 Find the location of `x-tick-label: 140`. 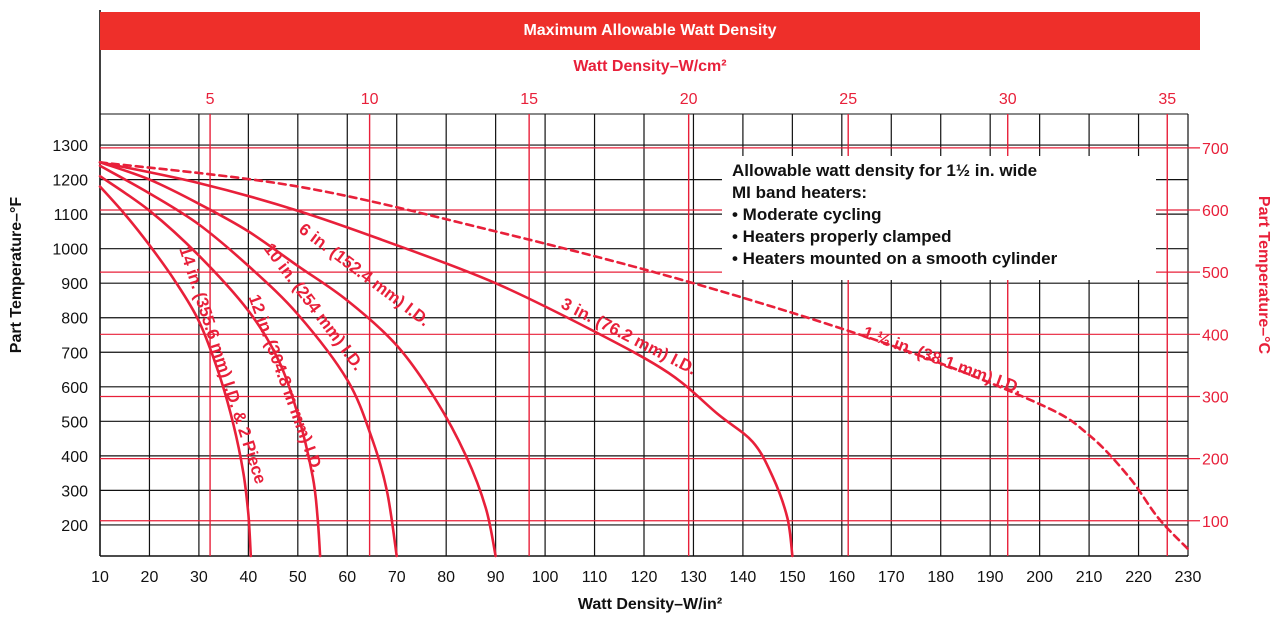

x-tick-label: 140 is located at coordinates (743, 577).